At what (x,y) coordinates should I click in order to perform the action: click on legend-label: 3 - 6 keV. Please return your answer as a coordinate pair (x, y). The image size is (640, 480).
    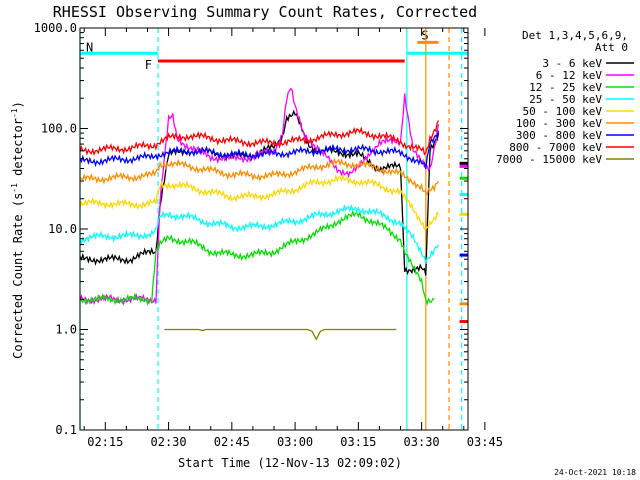
    Looking at the image, I should click on (572, 63).